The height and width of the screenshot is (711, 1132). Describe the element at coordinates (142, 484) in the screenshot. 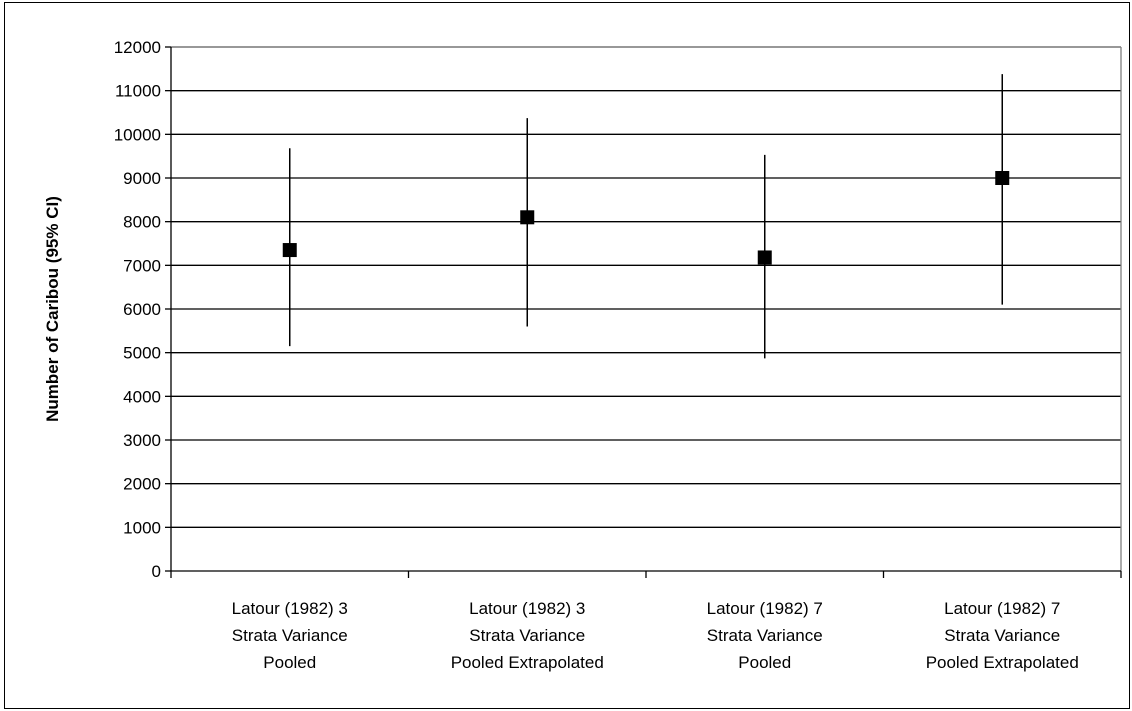

I see `y-tick-label: 2000` at that location.